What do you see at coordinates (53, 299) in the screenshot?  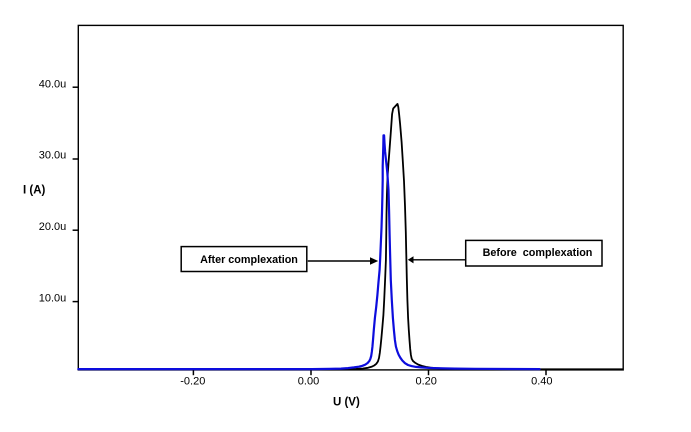 I see `svg-text: 10.0u` at bounding box center [53, 299].